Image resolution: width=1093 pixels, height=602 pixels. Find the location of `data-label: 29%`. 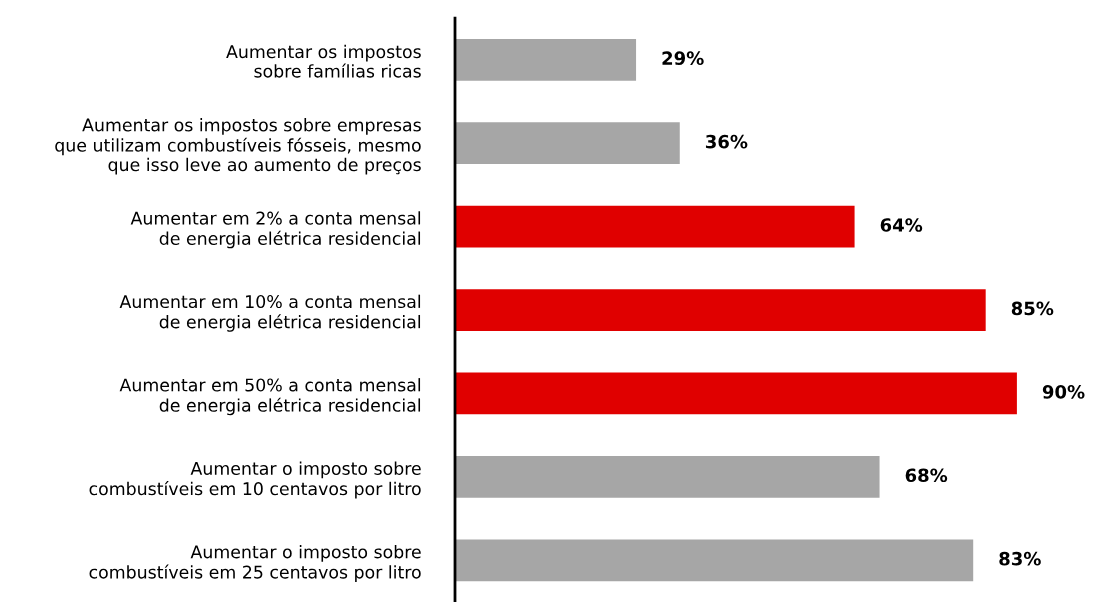

data-label: 29% is located at coordinates (683, 58).